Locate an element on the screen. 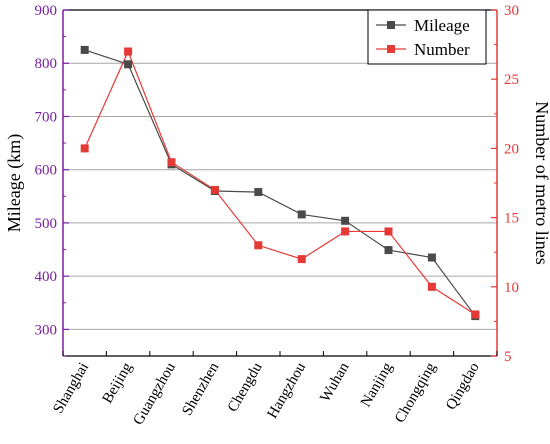  x-tick-label: Chengdu is located at coordinates (245, 387).